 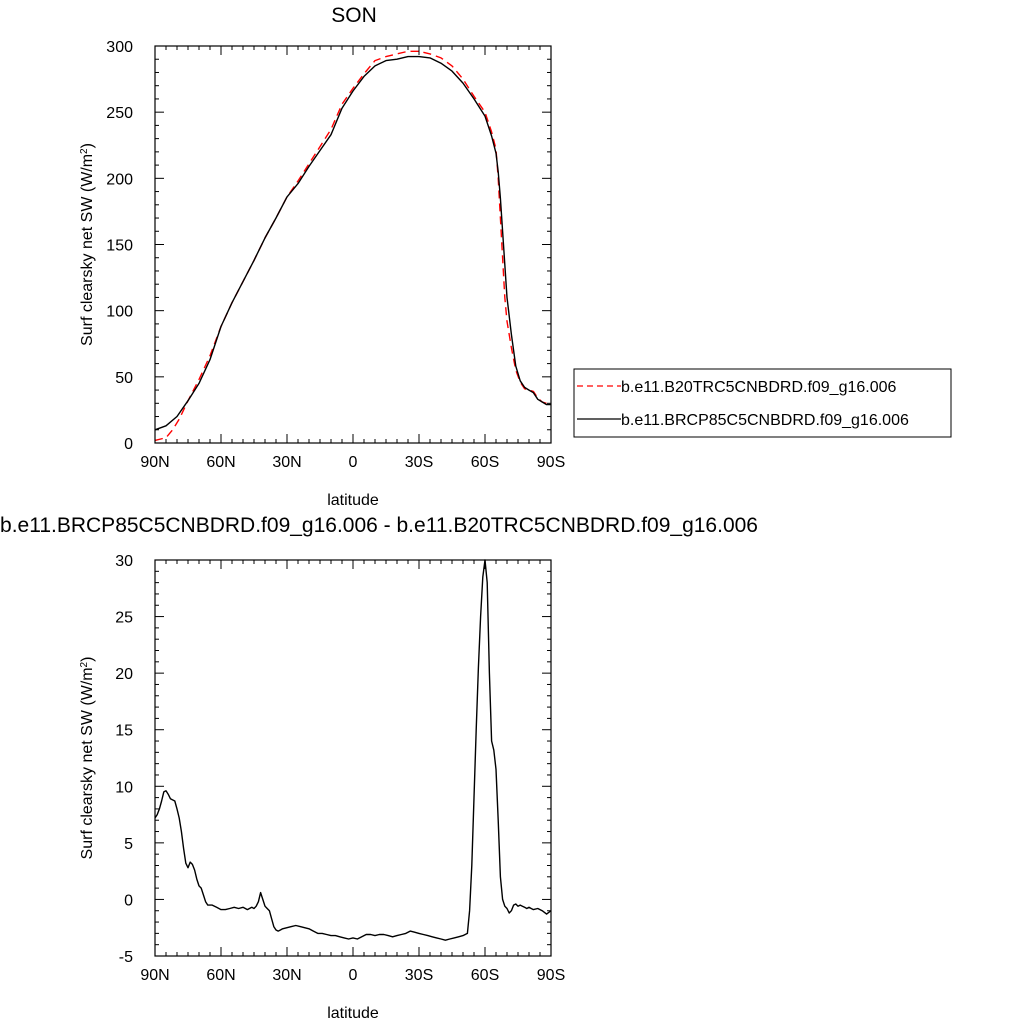 What do you see at coordinates (119, 47) in the screenshot?
I see `top-y-tick-label: 300` at bounding box center [119, 47].